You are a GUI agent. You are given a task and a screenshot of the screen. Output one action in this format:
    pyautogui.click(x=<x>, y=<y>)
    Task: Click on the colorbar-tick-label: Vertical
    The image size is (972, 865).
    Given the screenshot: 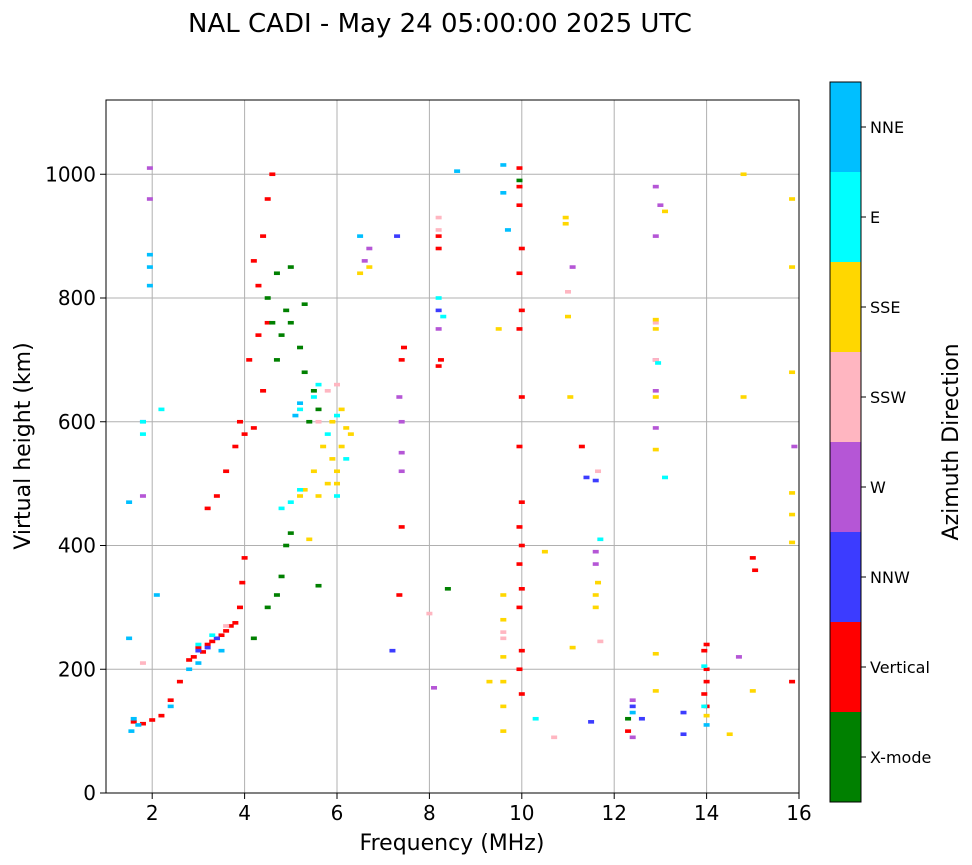 What is the action you would take?
    pyautogui.click(x=900, y=667)
    